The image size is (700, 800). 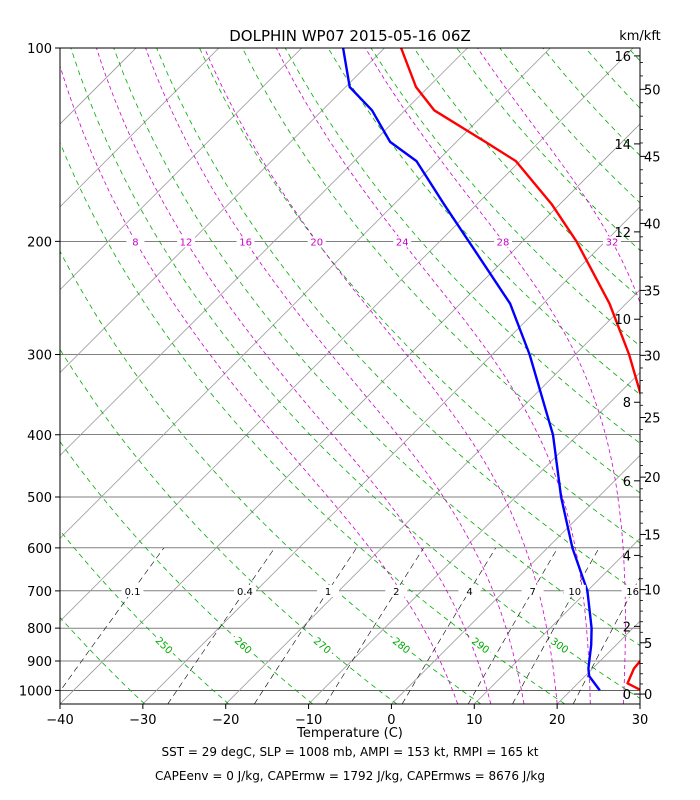 I want to click on kft-tick-label: 10, so click(x=652, y=591).